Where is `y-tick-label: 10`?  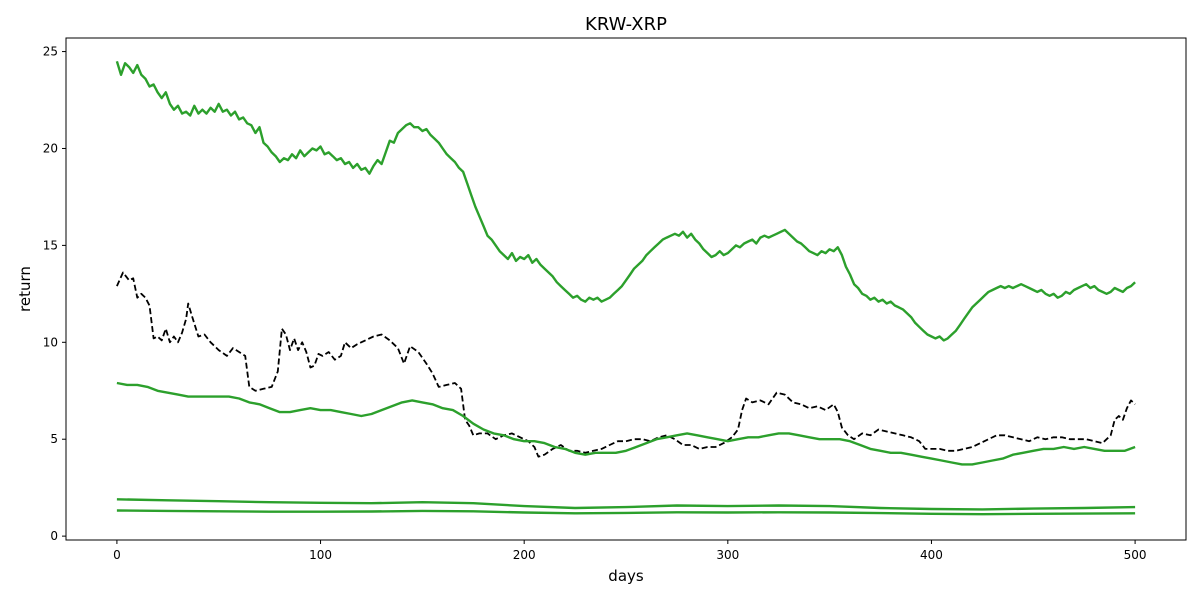 y-tick-label: 10 is located at coordinates (50, 342).